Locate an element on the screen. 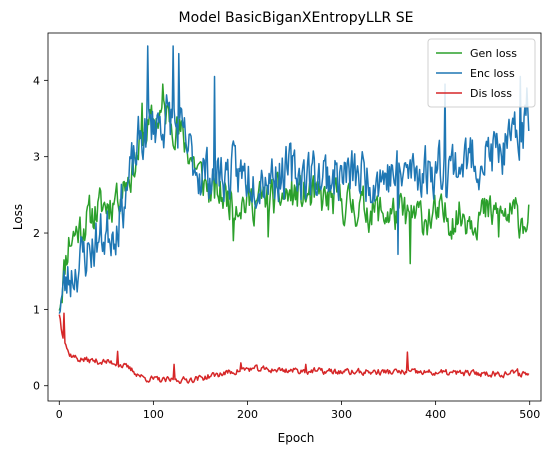  x-axis: 0 100 200 300 400 500 is located at coordinates (298, 411).